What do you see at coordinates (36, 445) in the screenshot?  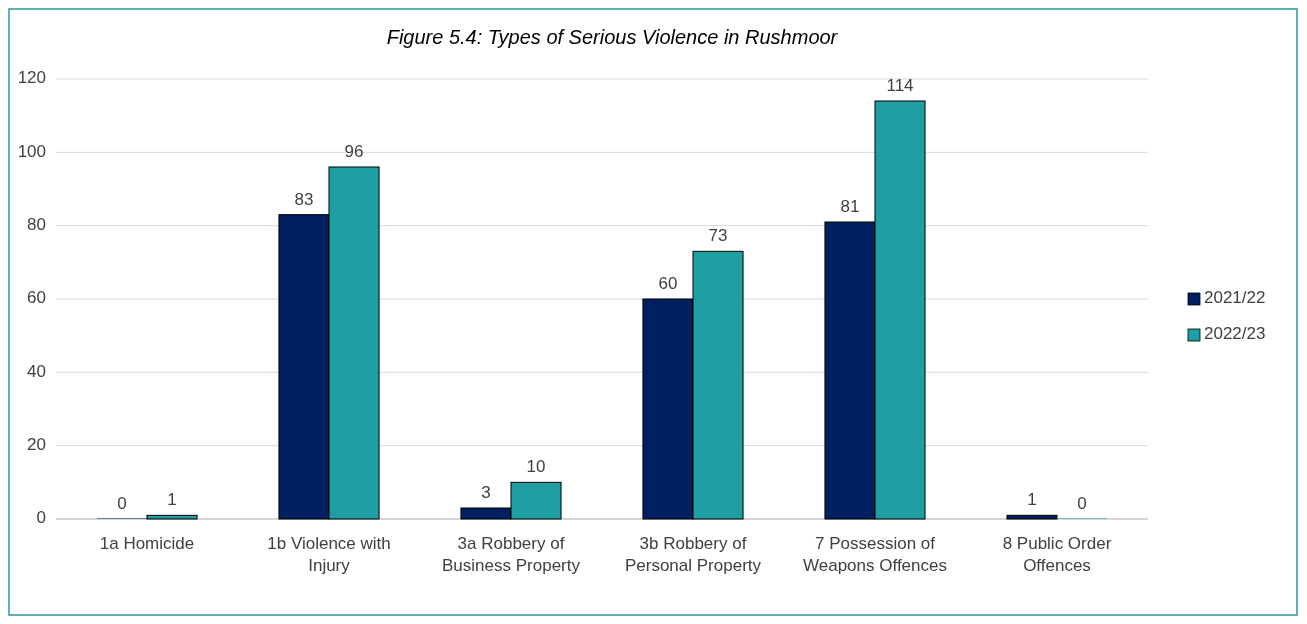 I see `y-tick-label: 20` at bounding box center [36, 445].